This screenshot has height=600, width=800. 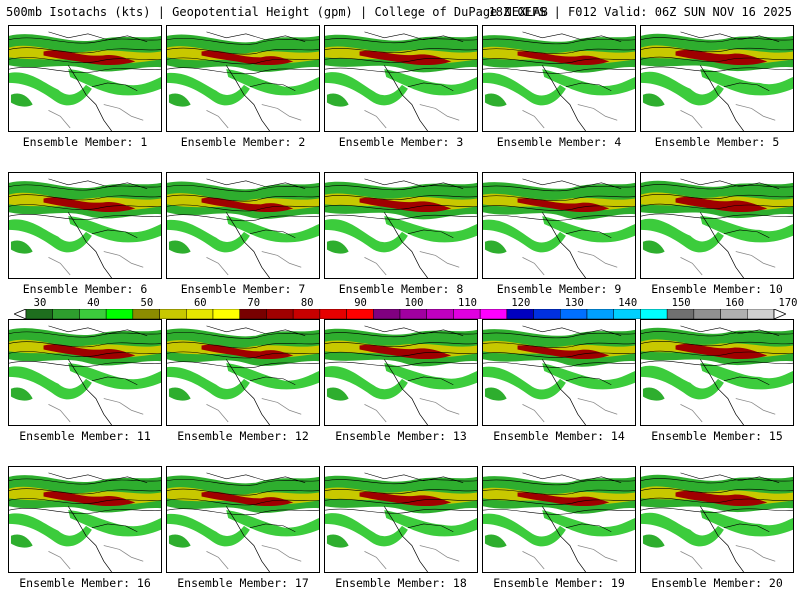 I want to click on ensemble-member-label: Ensemble Member: 12, so click(x=243, y=436).